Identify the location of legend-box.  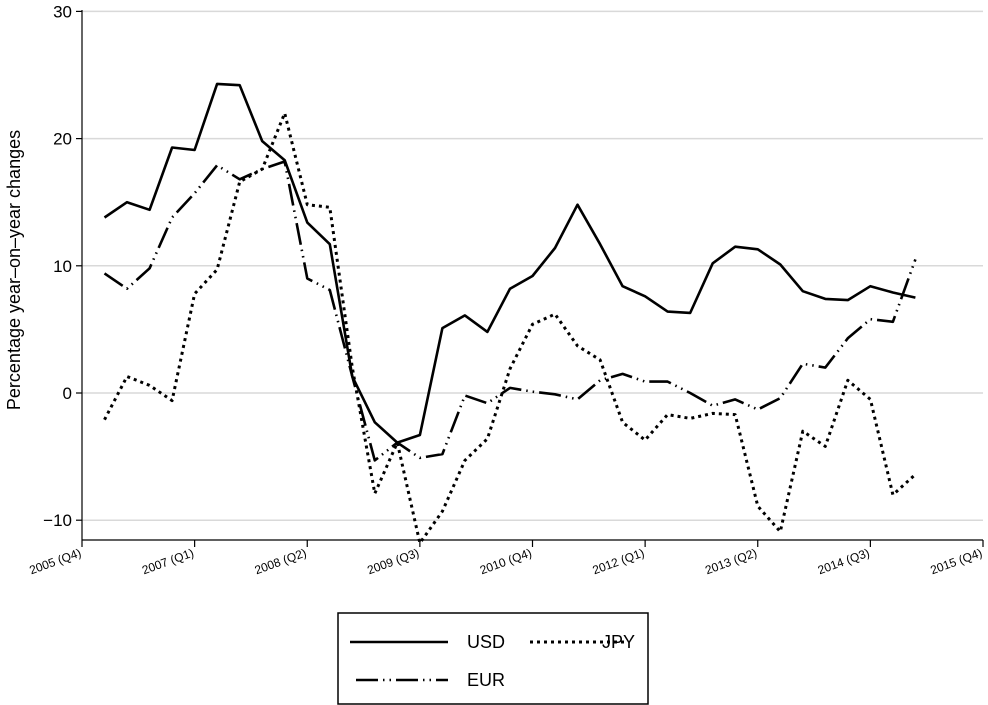
(493, 658).